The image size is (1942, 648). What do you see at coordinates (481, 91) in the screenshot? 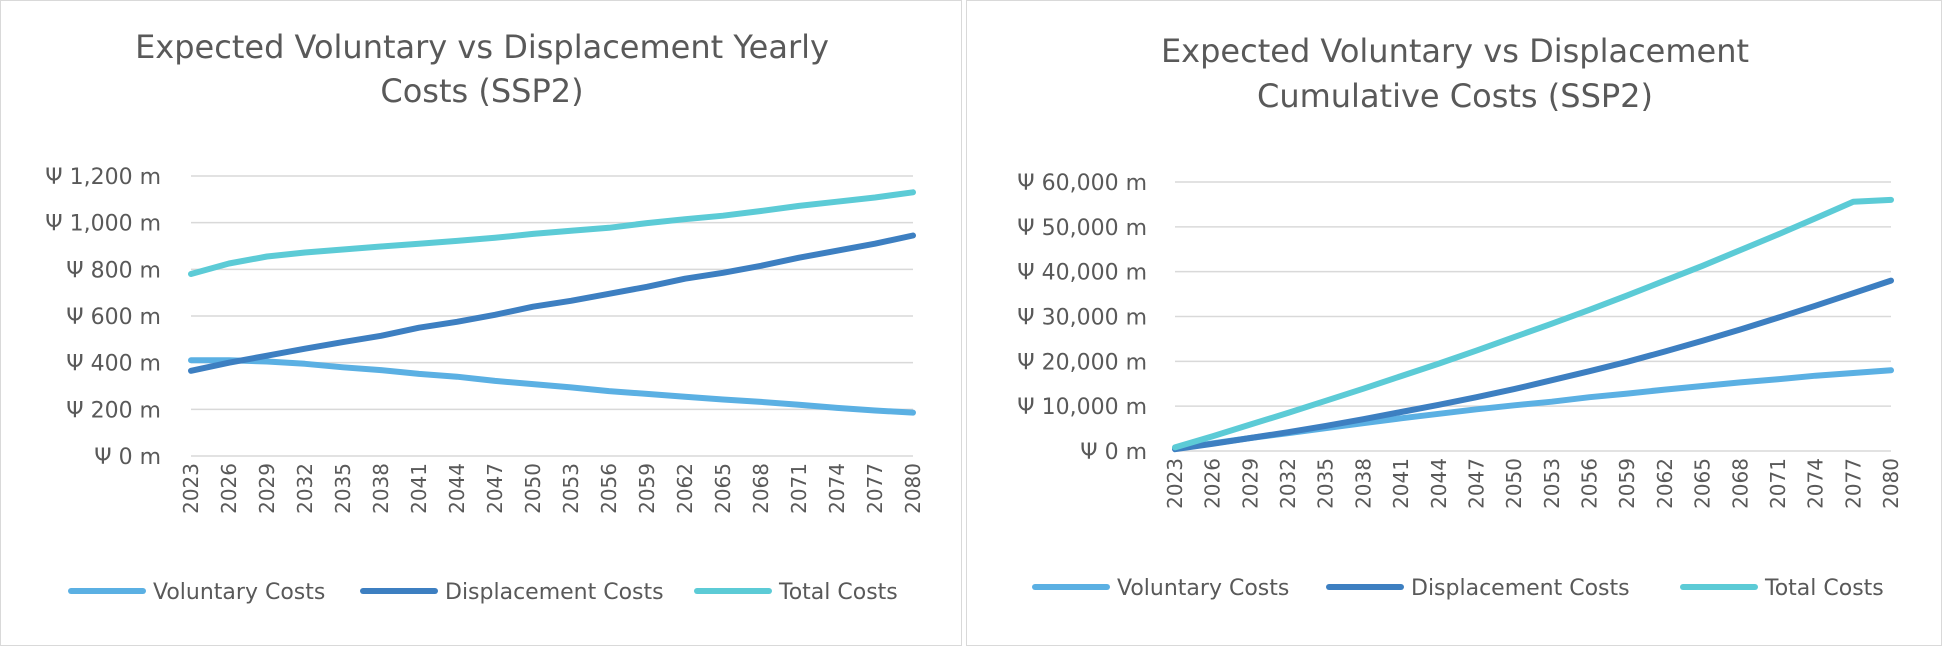
I see `chart-title-line-2: Costs (SSP2)` at bounding box center [481, 91].